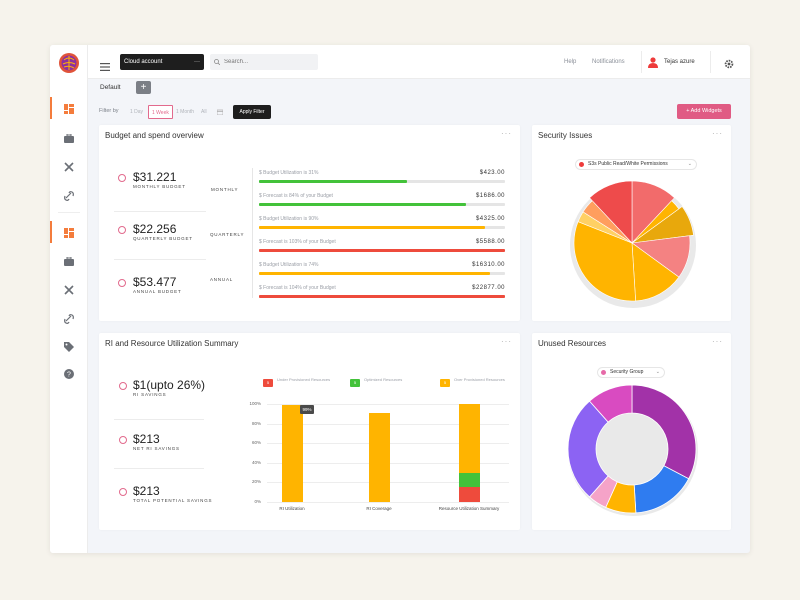 This screenshot has width=800, height=600. Describe the element at coordinates (296, 196) in the screenshot. I see `budget-bar-caption: $ Forecast is 84% of your Budget` at that location.